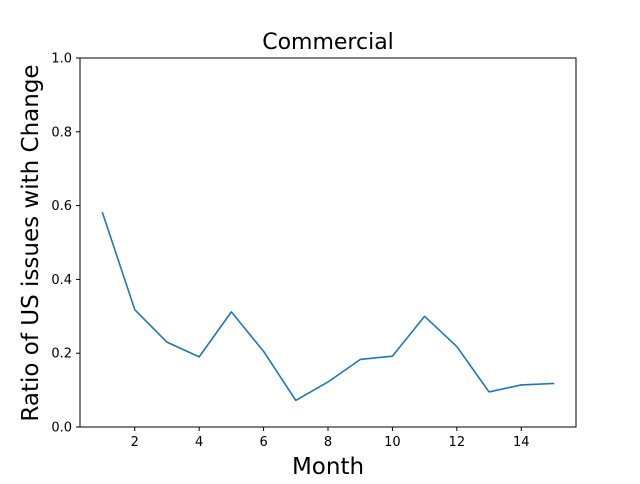 The height and width of the screenshot is (484, 640). Describe the element at coordinates (61, 354) in the screenshot. I see `y-tick-label: 0.2` at that location.